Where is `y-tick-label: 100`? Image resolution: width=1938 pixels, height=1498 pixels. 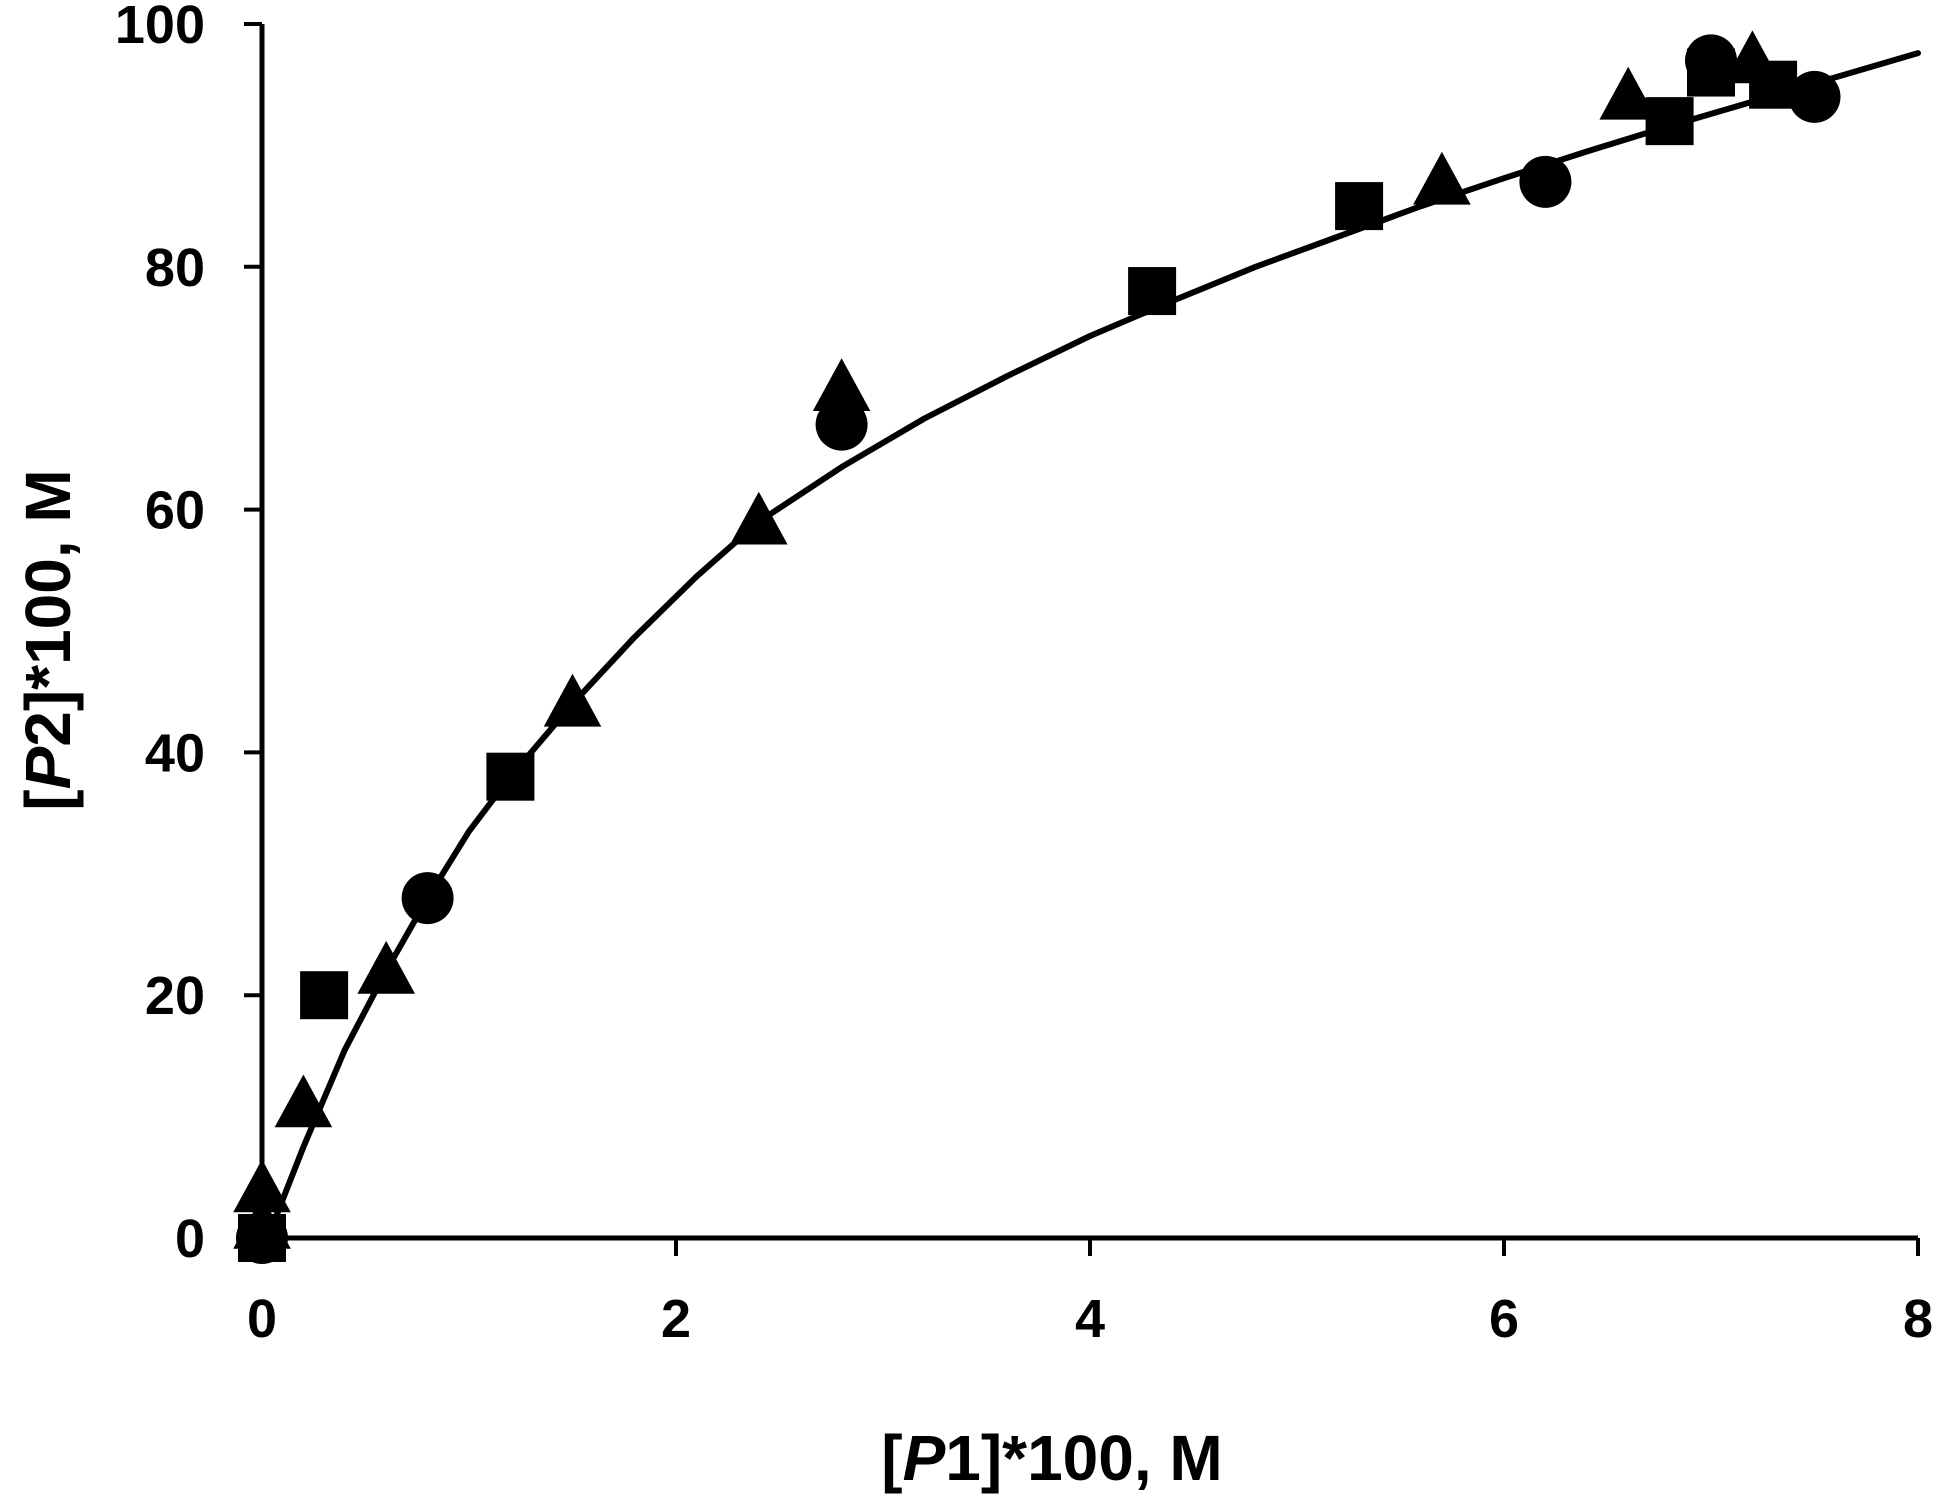
y-tick-label: 100 is located at coordinates (160, 27).